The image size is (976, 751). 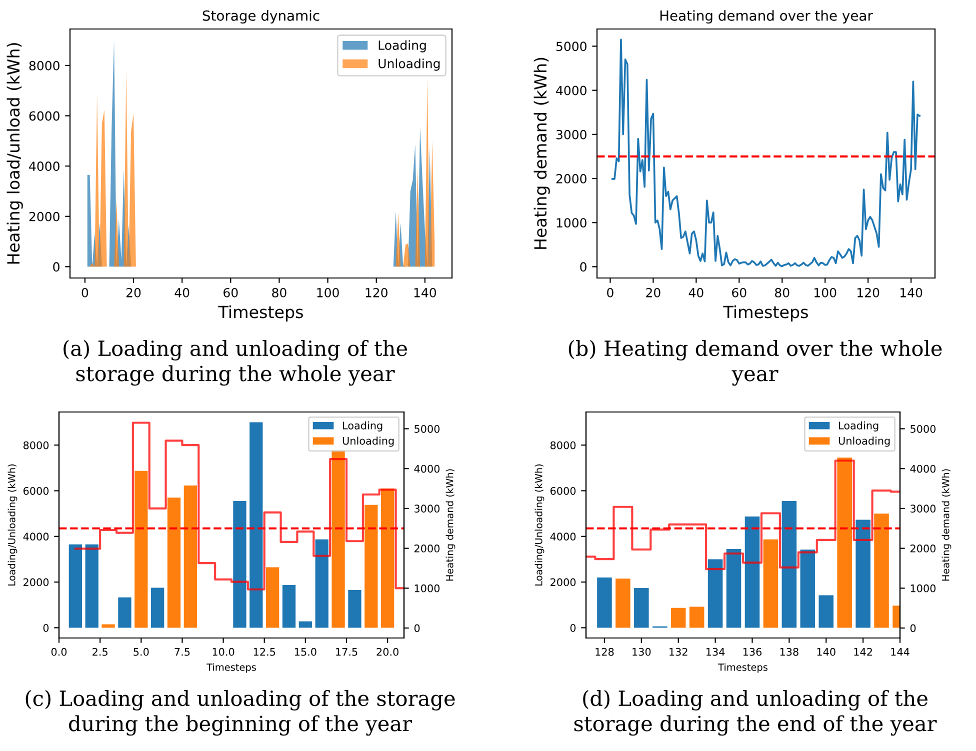 What do you see at coordinates (863, 652) in the screenshot?
I see `x-tick-label: 142` at bounding box center [863, 652].